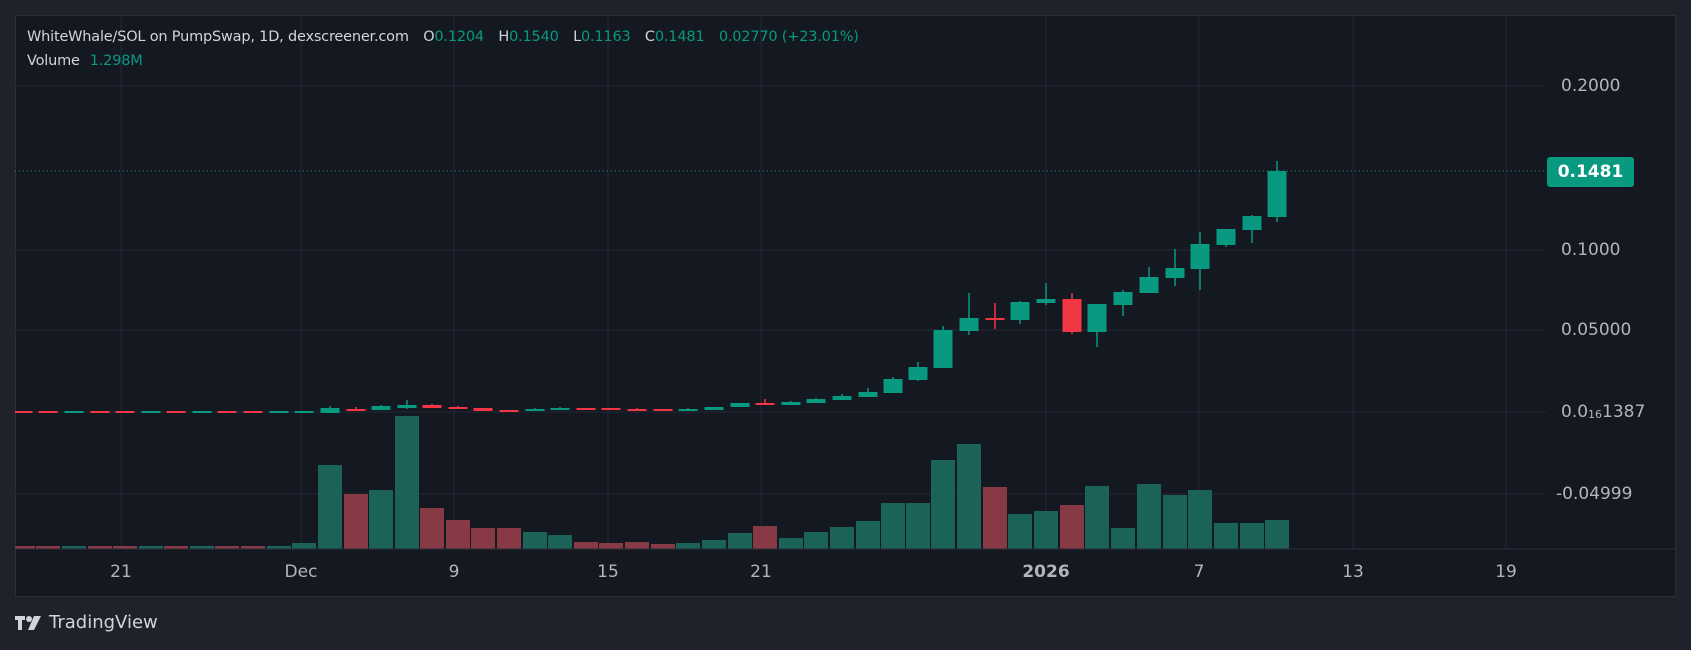 This screenshot has height=650, width=1691. Describe the element at coordinates (116, 61) in the screenshot. I see `volume-value: 1.298M` at that location.